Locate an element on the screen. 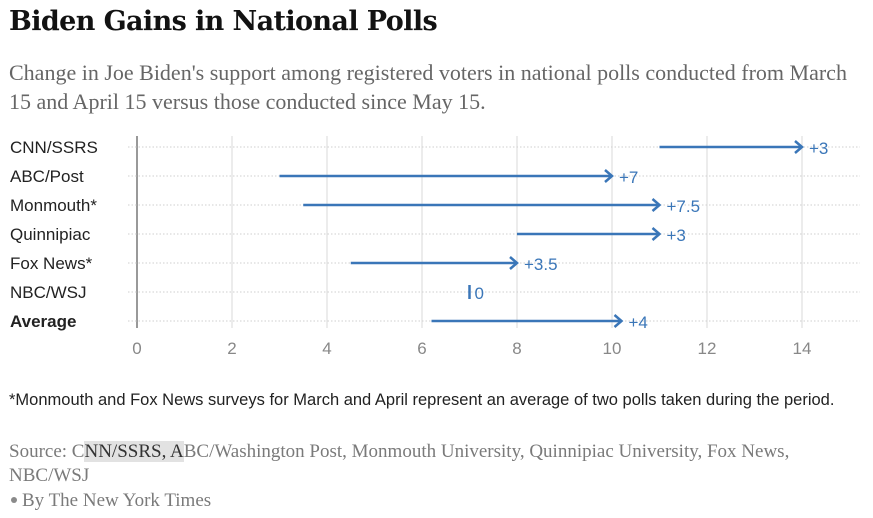  x-tick-label: 14 is located at coordinates (802, 348).